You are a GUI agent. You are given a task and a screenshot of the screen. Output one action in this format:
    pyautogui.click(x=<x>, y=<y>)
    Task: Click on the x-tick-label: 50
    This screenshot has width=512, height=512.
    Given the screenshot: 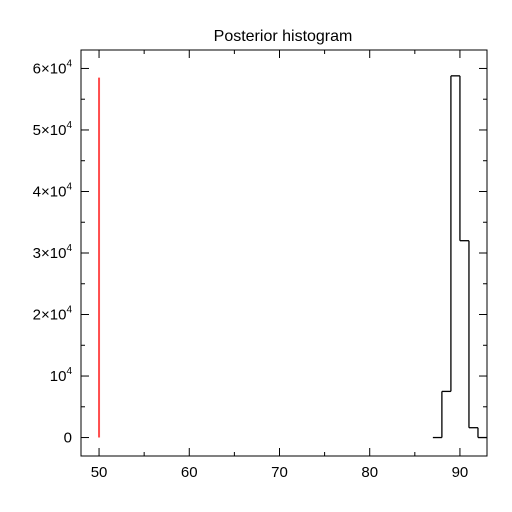 What is the action you would take?
    pyautogui.click(x=99, y=472)
    